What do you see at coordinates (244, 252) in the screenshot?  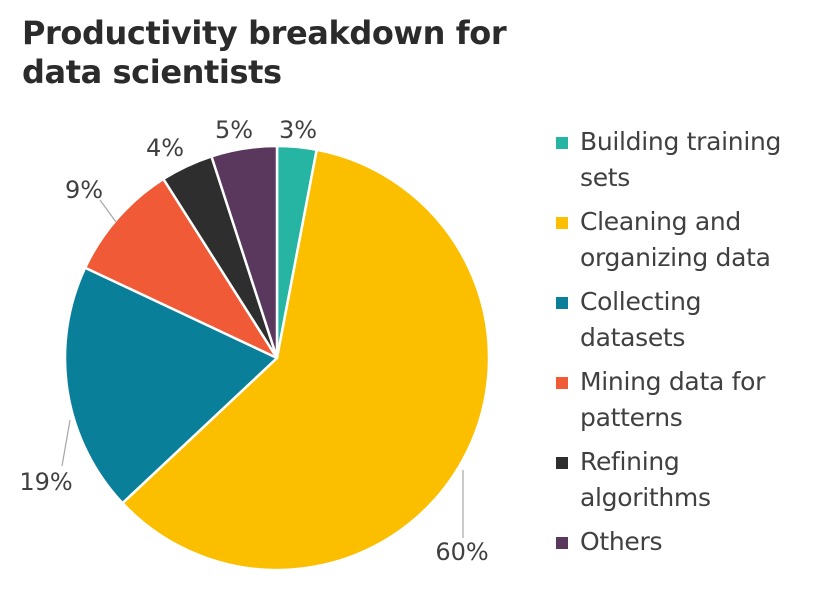 I see `pie-slice-others` at bounding box center [244, 252].